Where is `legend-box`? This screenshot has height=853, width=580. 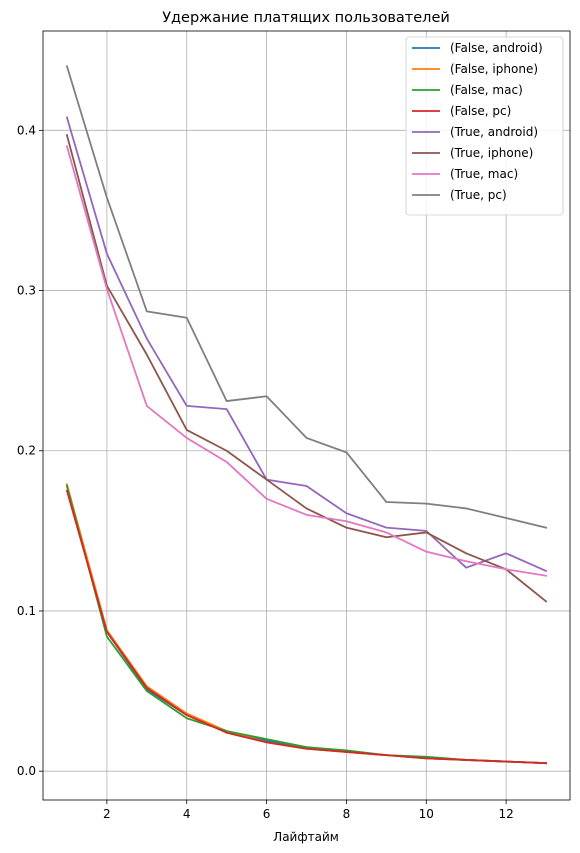
legend-box is located at coordinates (484, 126).